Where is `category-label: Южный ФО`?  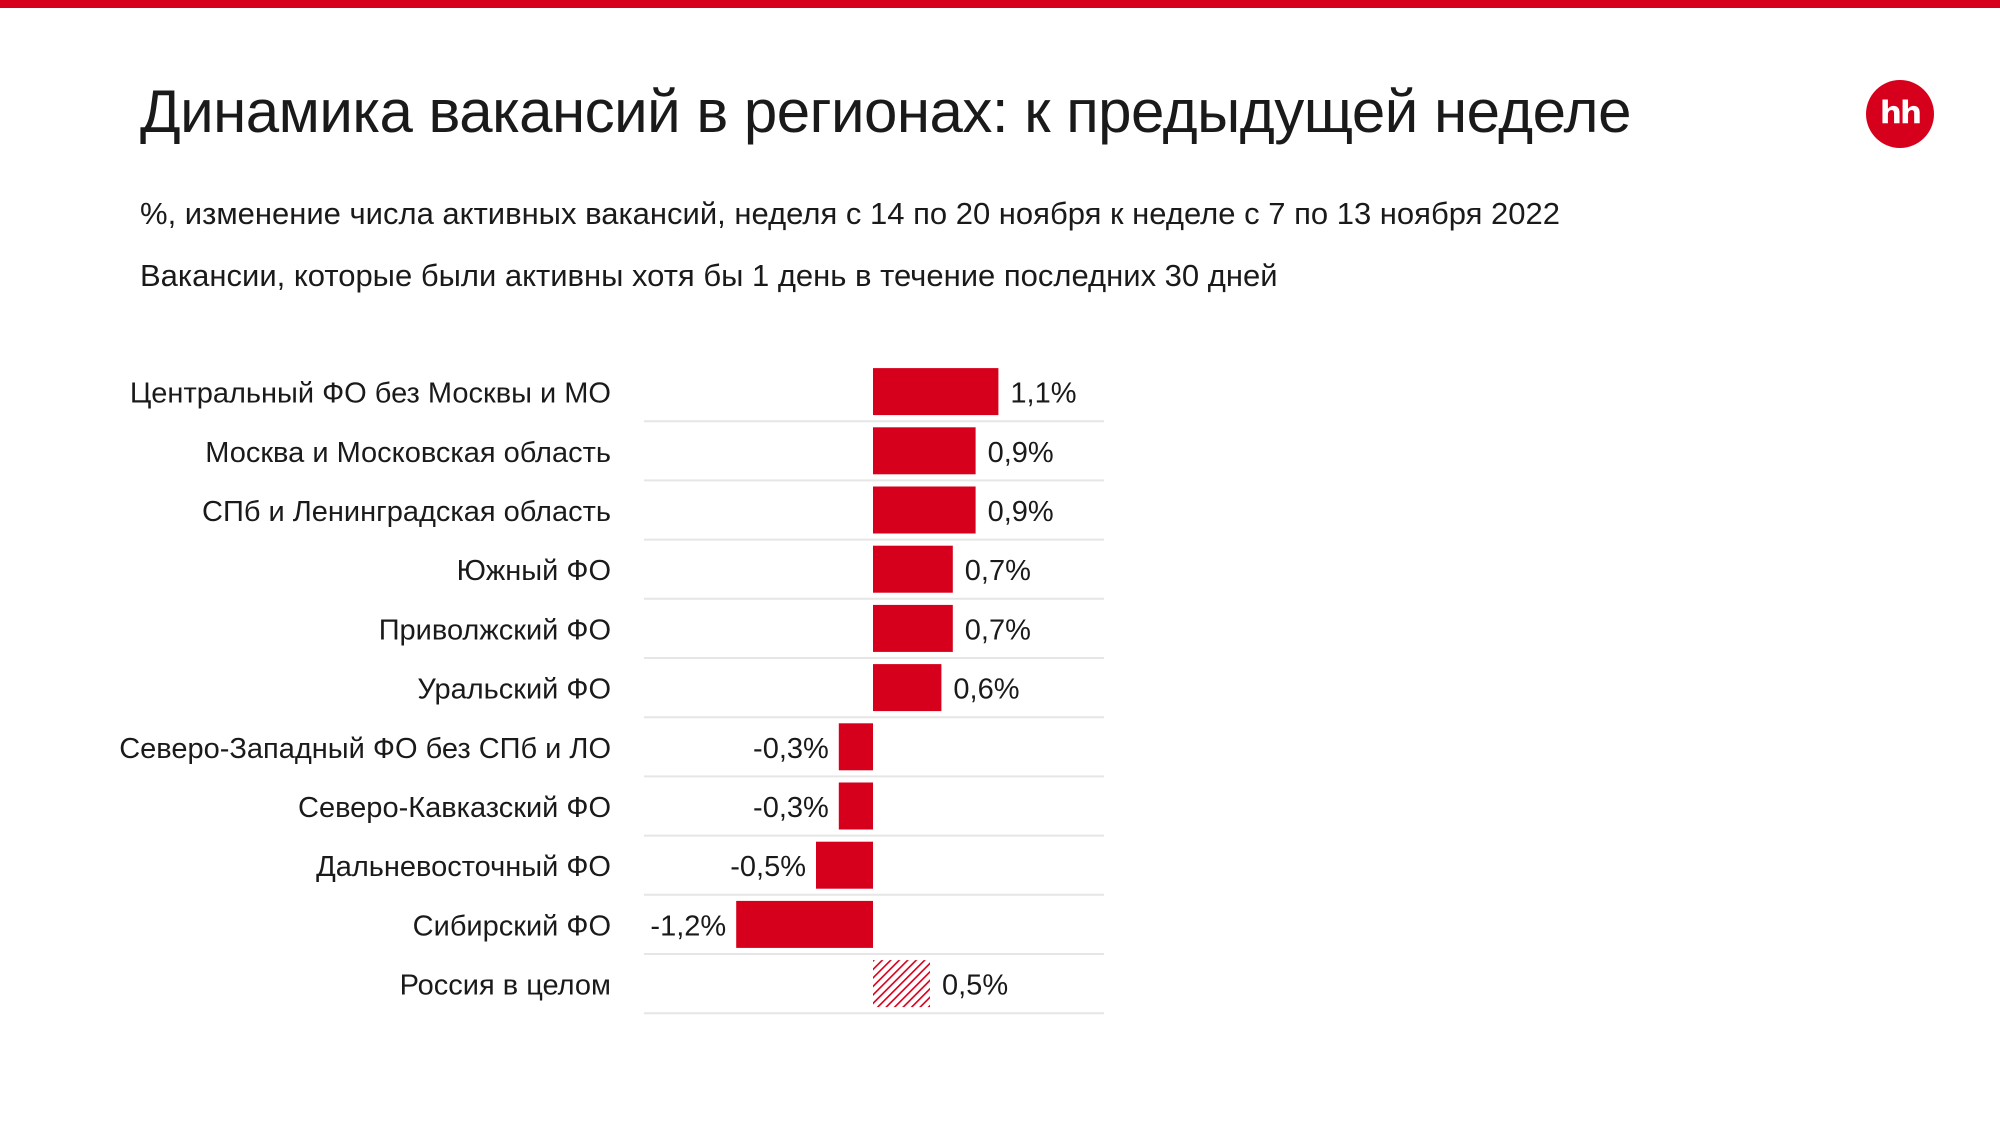
category-label: Южный ФО is located at coordinates (534, 571).